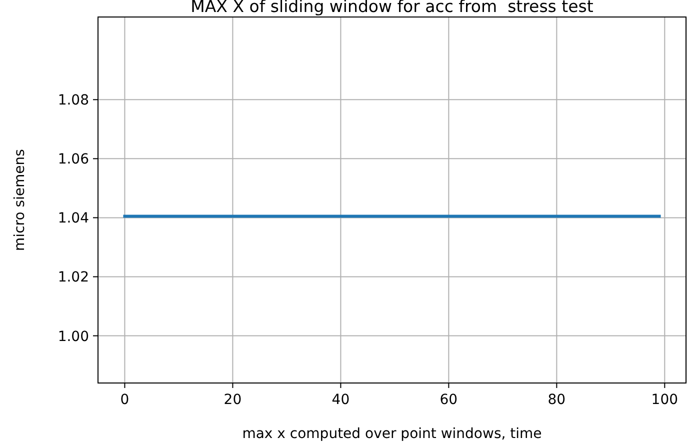 The image size is (687, 445). What do you see at coordinates (341, 400) in the screenshot?
I see `x-tick-label: 40` at bounding box center [341, 400].